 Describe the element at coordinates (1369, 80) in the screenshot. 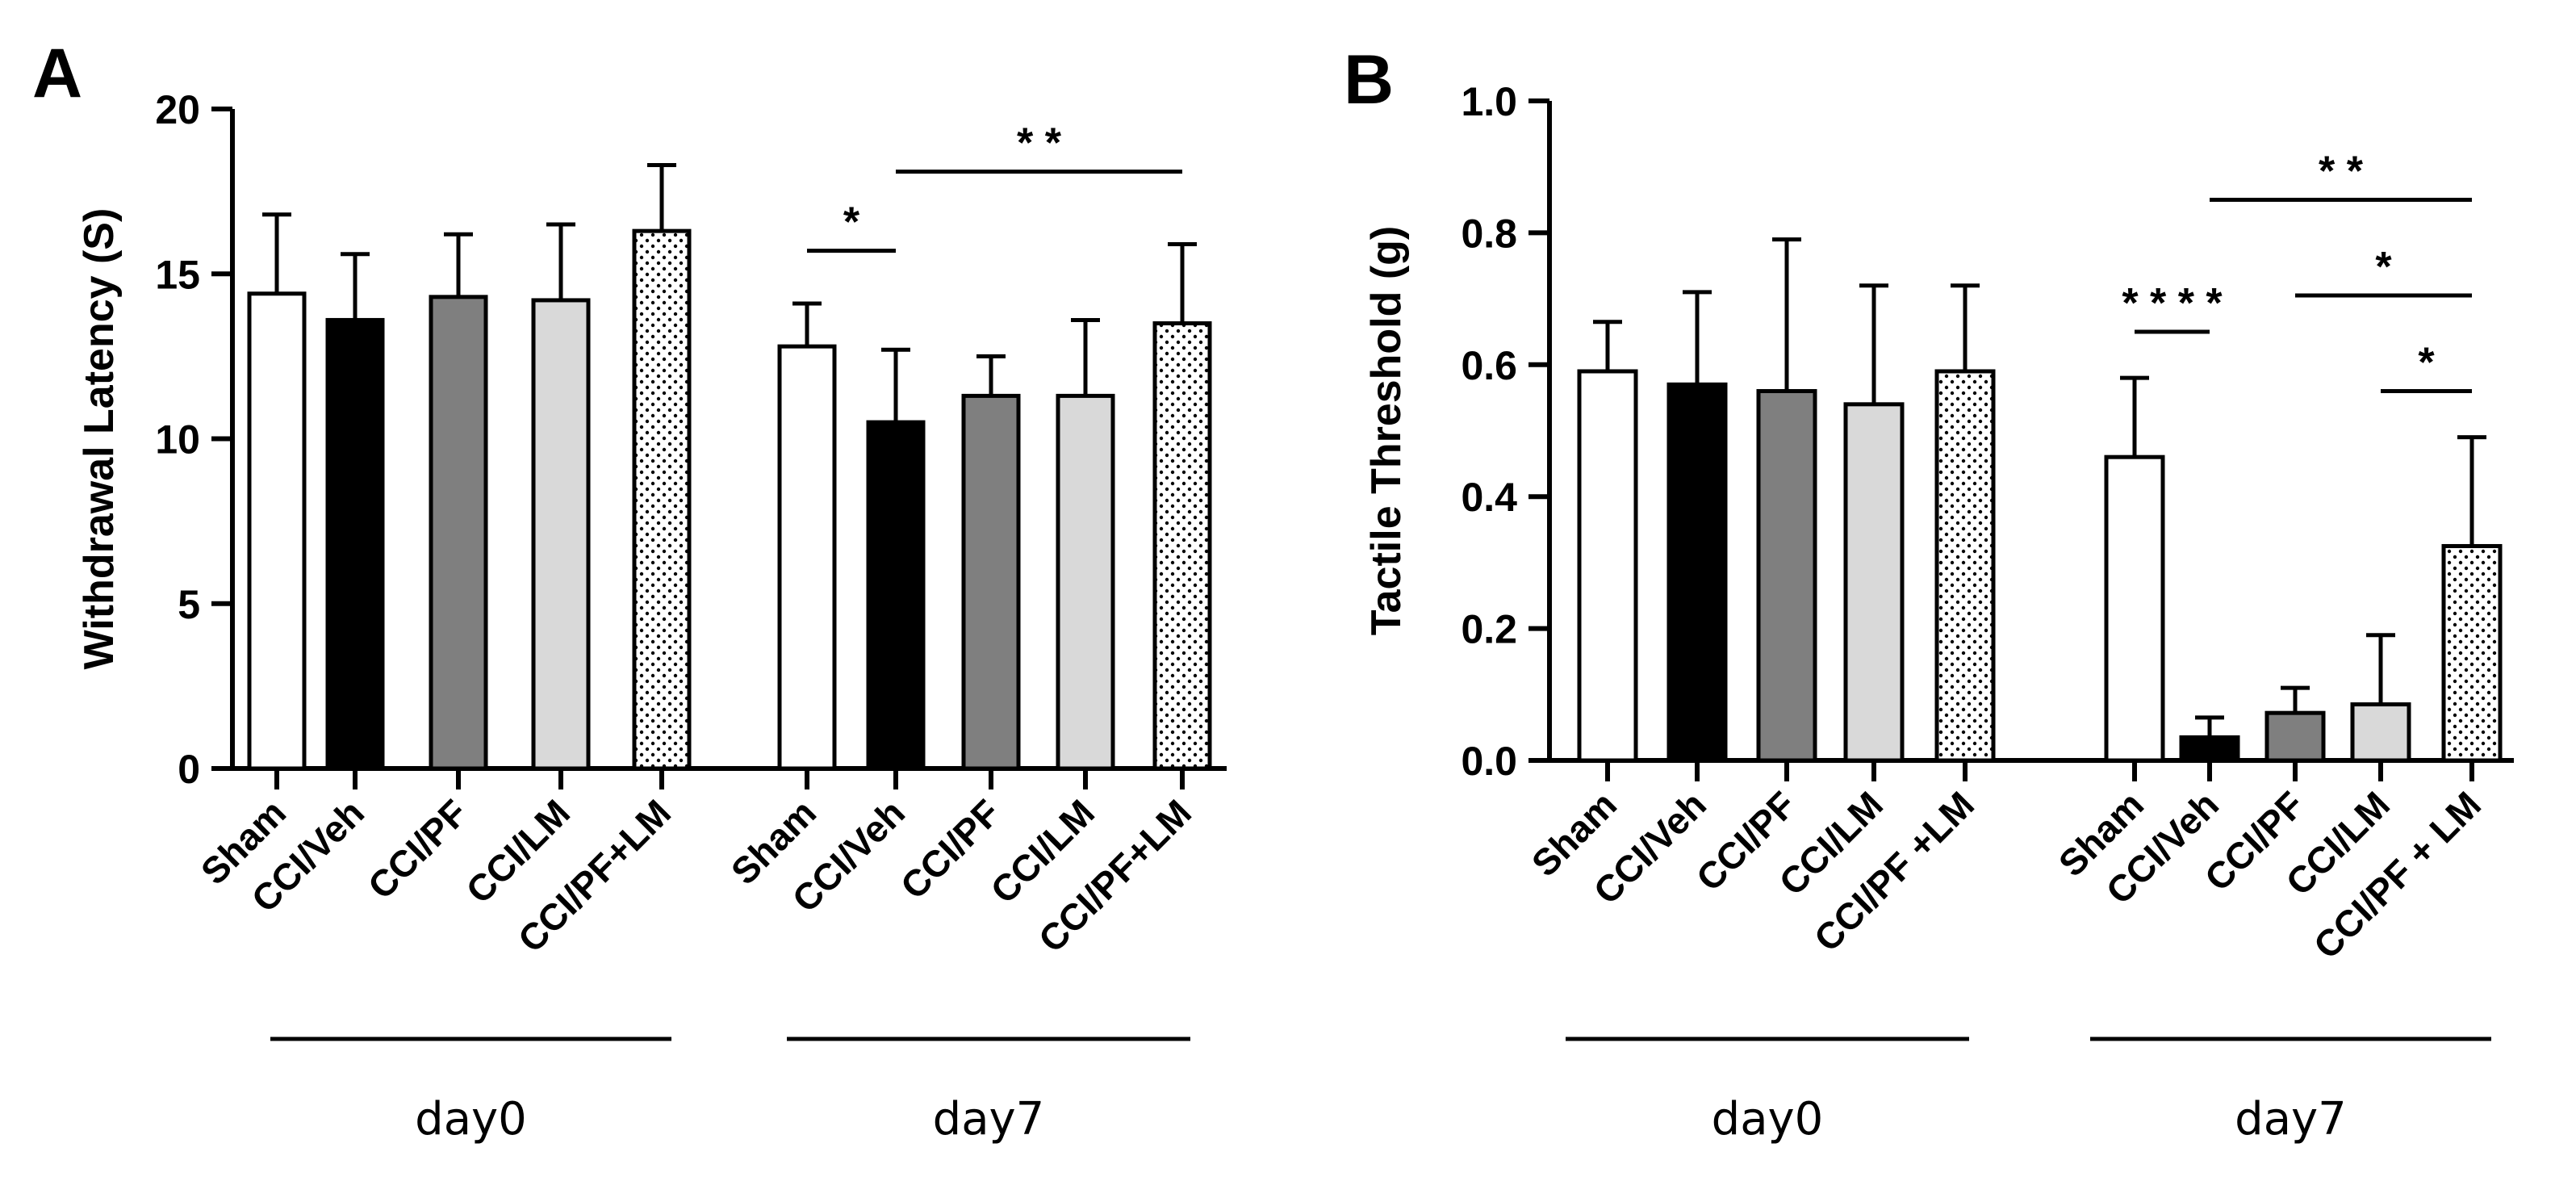

I see `panel-letter: B` at that location.